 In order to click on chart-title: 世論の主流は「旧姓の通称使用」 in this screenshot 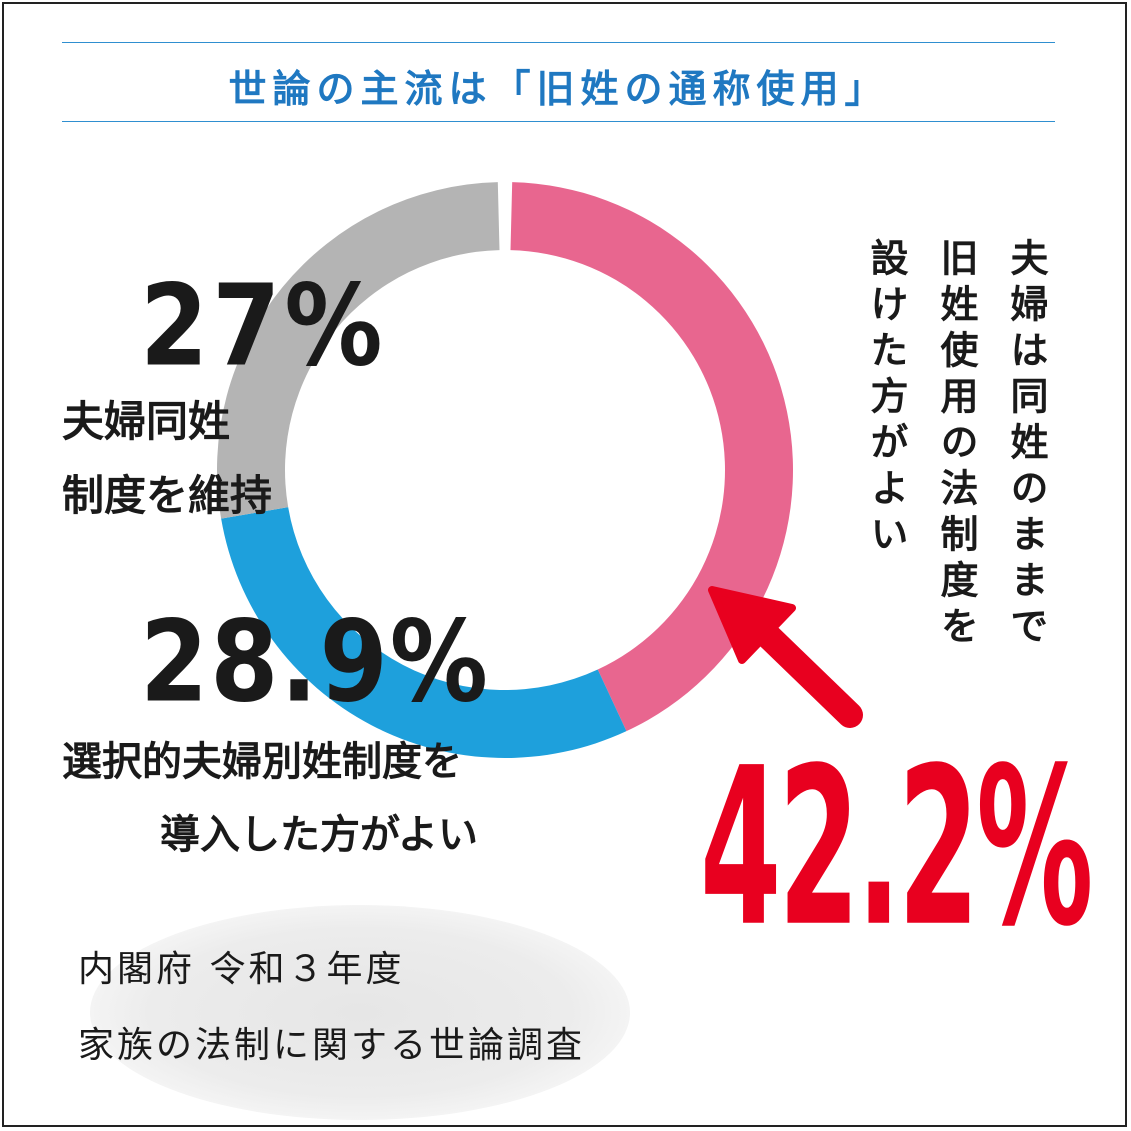, I will do `click(558, 89)`.